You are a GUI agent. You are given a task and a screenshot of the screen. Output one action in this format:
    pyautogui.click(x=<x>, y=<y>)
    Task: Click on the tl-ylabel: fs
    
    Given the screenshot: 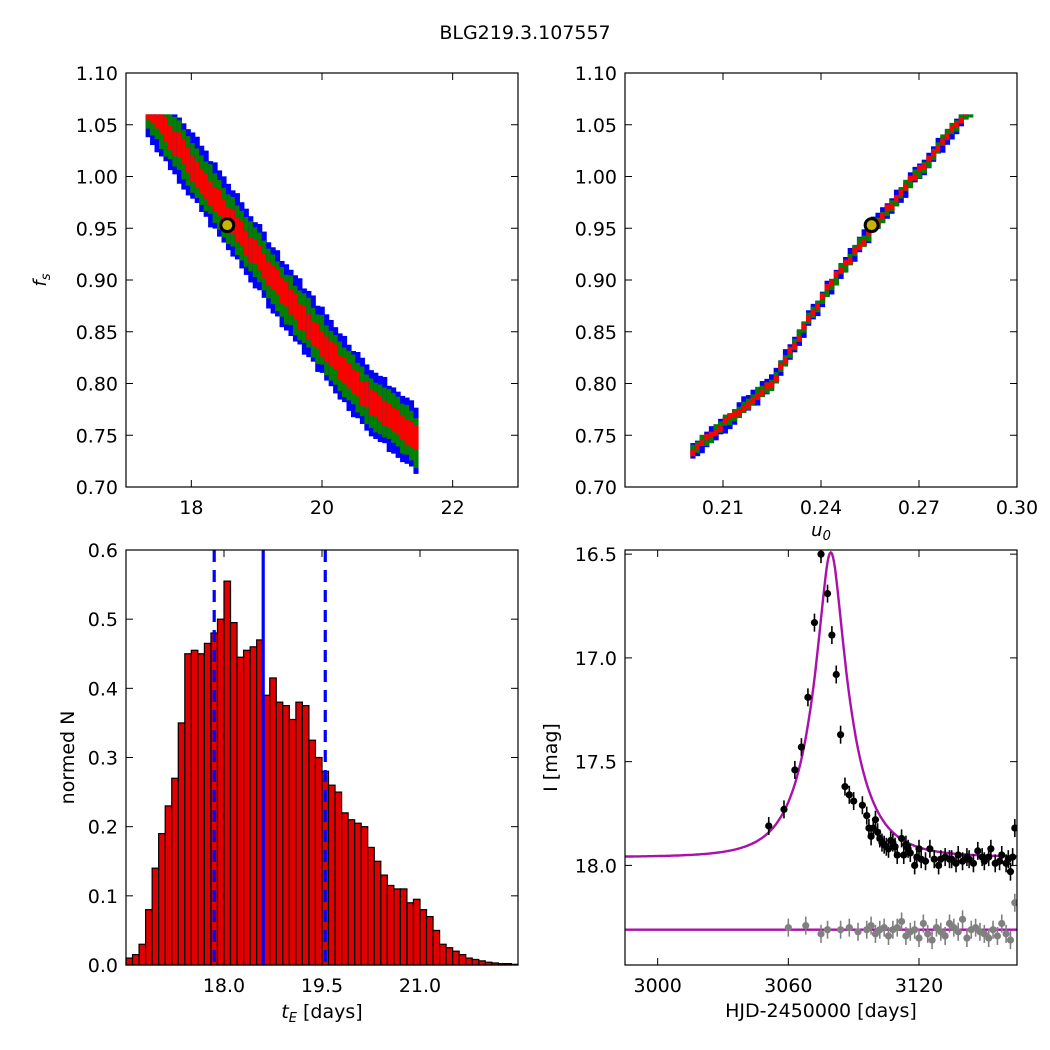 What is the action you would take?
    pyautogui.click(x=42, y=279)
    